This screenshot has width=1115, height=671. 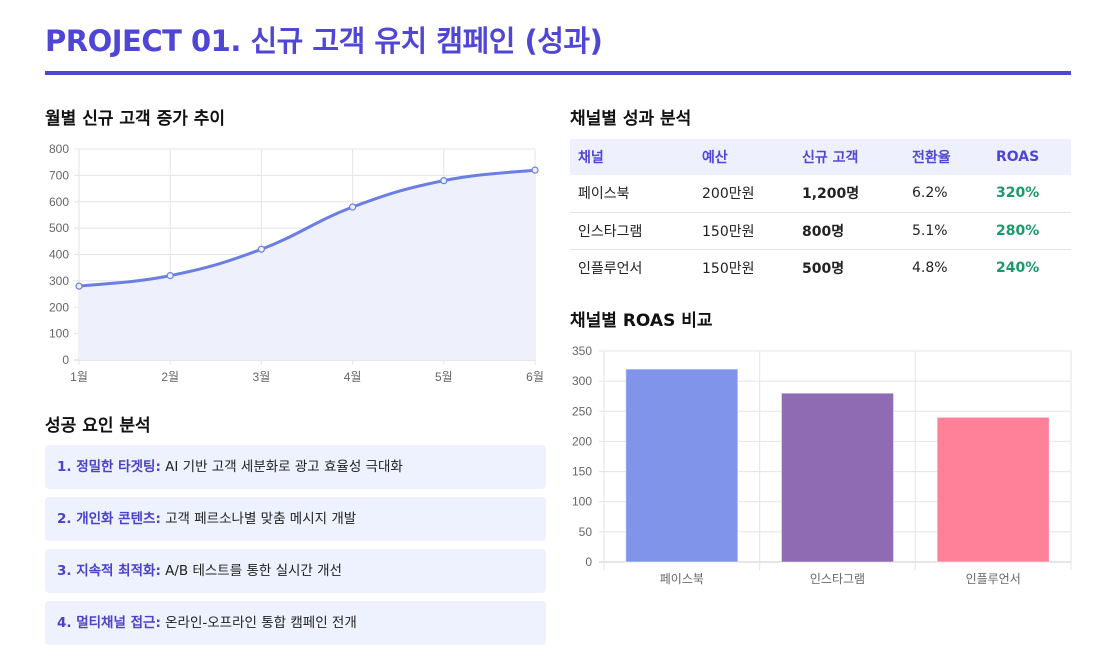 I want to click on factor-label: 3. 지속적 최적화:, so click(x=109, y=571).